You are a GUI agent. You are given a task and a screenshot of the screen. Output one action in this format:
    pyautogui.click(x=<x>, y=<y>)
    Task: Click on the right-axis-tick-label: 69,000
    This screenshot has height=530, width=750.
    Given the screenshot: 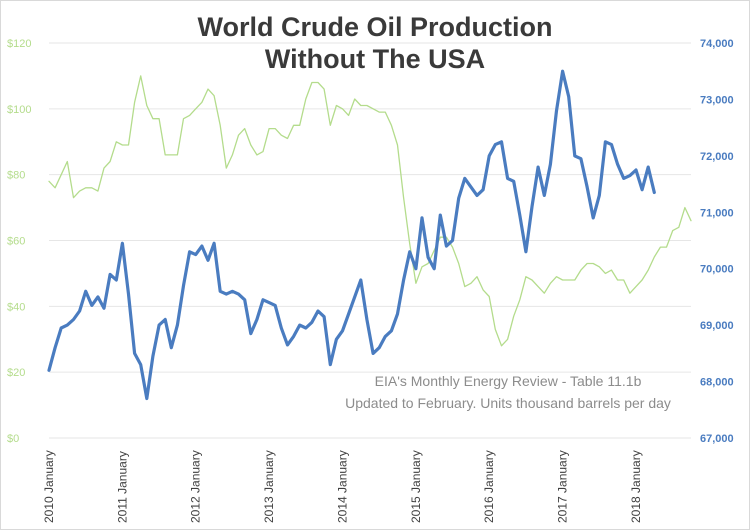 What is the action you would take?
    pyautogui.click(x=717, y=326)
    